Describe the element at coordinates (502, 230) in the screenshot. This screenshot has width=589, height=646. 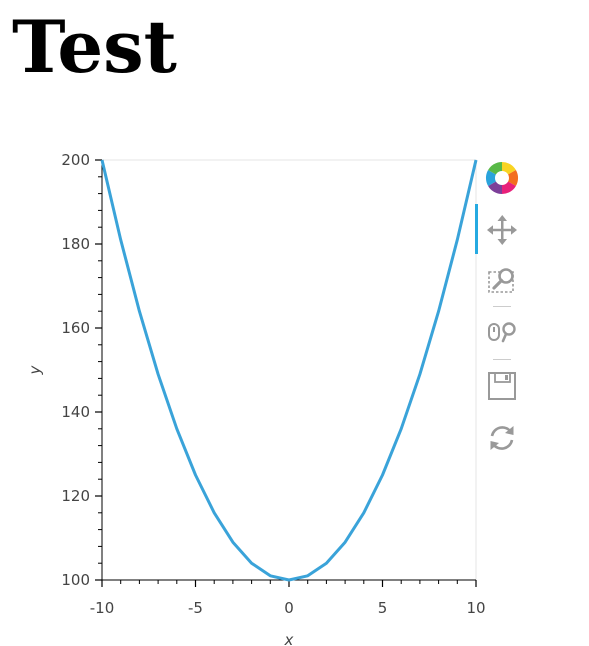
I see `pan-icon` at that location.